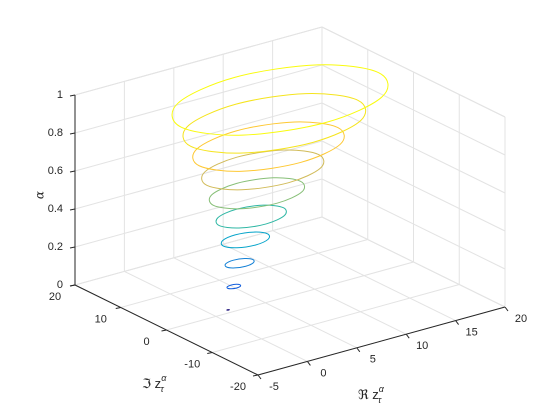 This screenshot has width=560, height=420. Describe the element at coordinates (55, 297) in the screenshot. I see `y-tick-label: 20` at that location.